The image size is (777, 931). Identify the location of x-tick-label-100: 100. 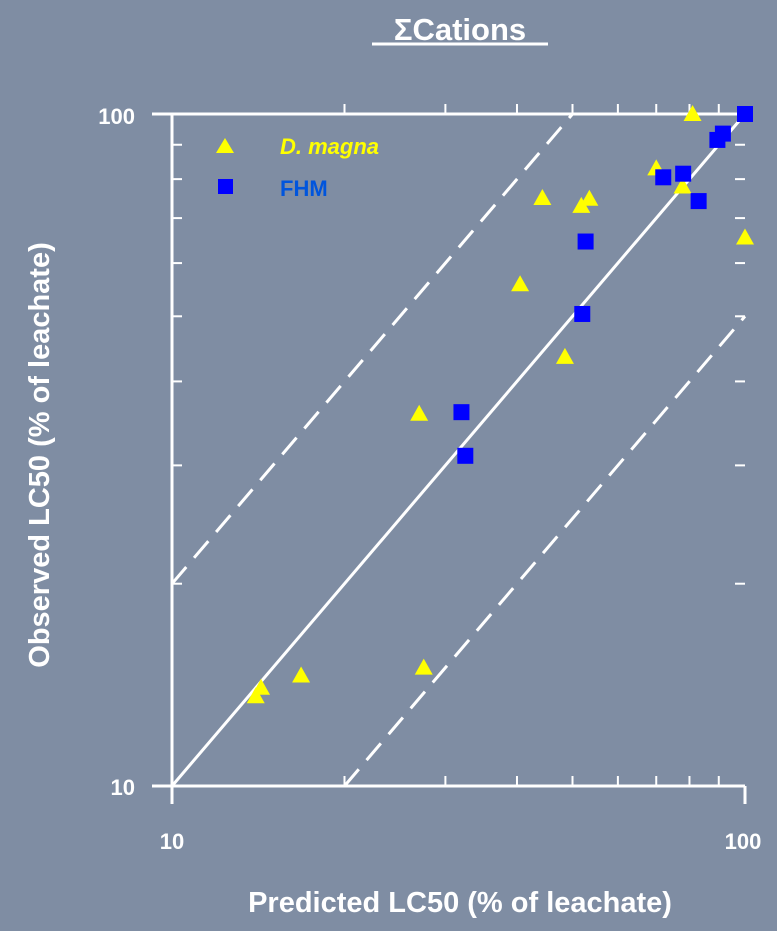
(743, 841).